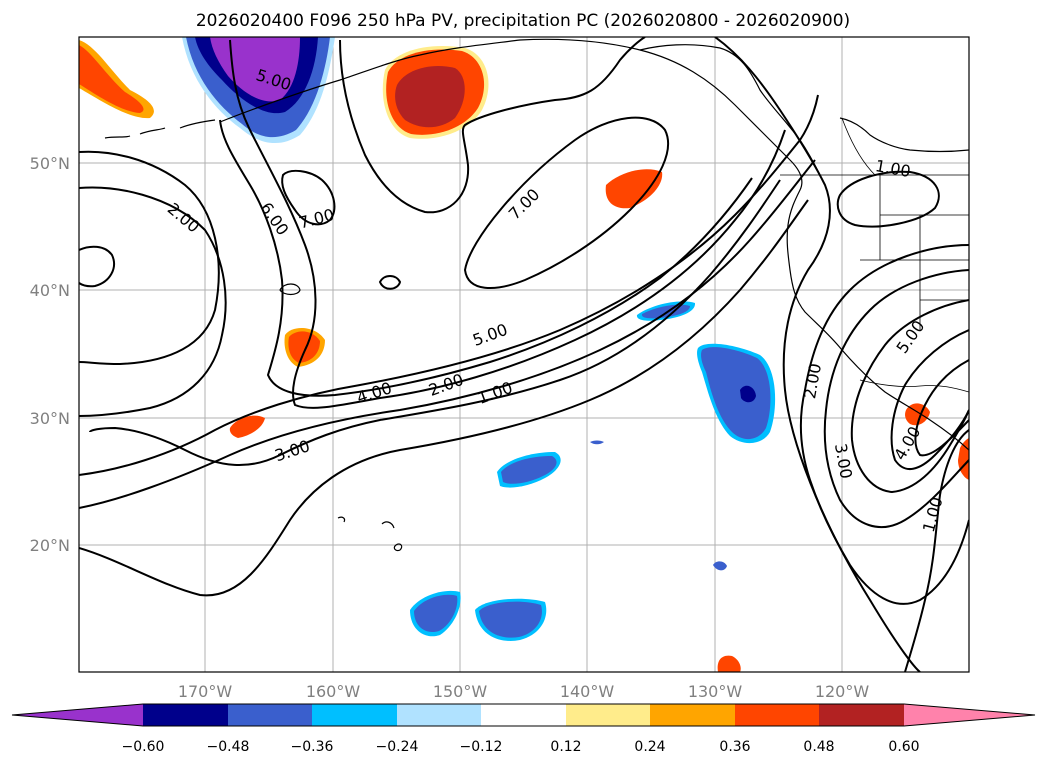  I want to click on colorbar-tick-label: −0.36, so click(312, 747).